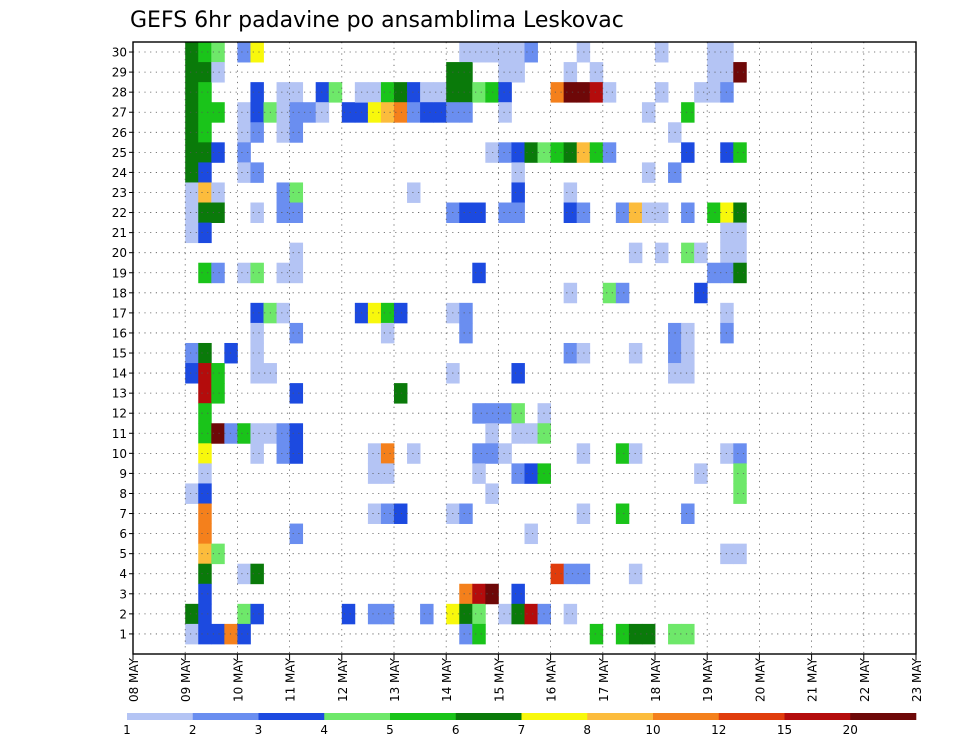  What do you see at coordinates (119, 153) in the screenshot?
I see `y-tick-label: 25` at bounding box center [119, 153].